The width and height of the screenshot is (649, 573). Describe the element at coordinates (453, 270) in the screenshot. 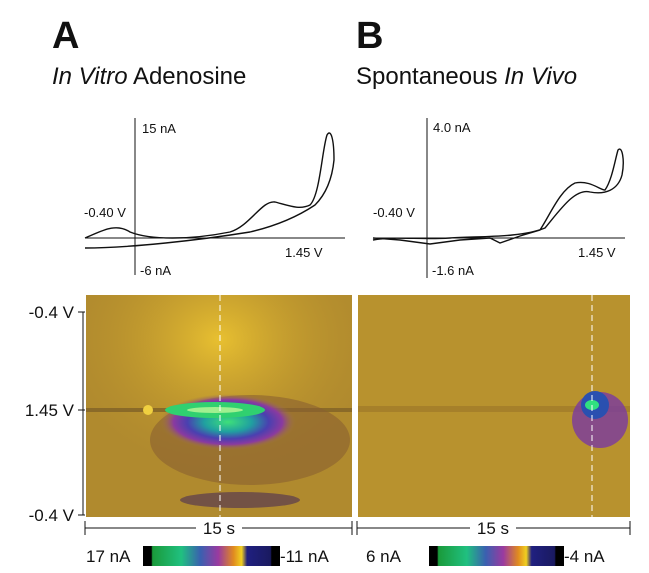

I see `cv-label: -1.6 nA` at that location.